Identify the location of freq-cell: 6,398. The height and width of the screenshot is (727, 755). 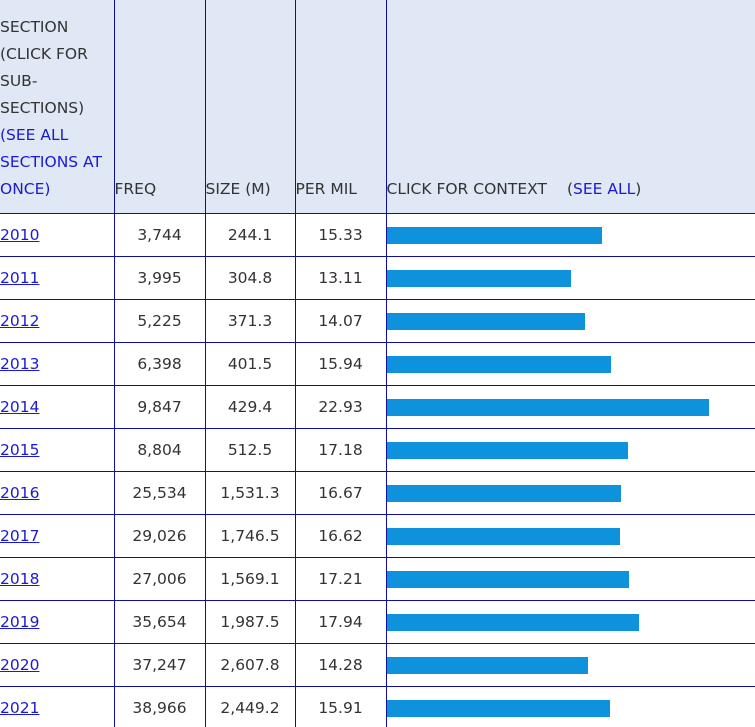
(159, 364).